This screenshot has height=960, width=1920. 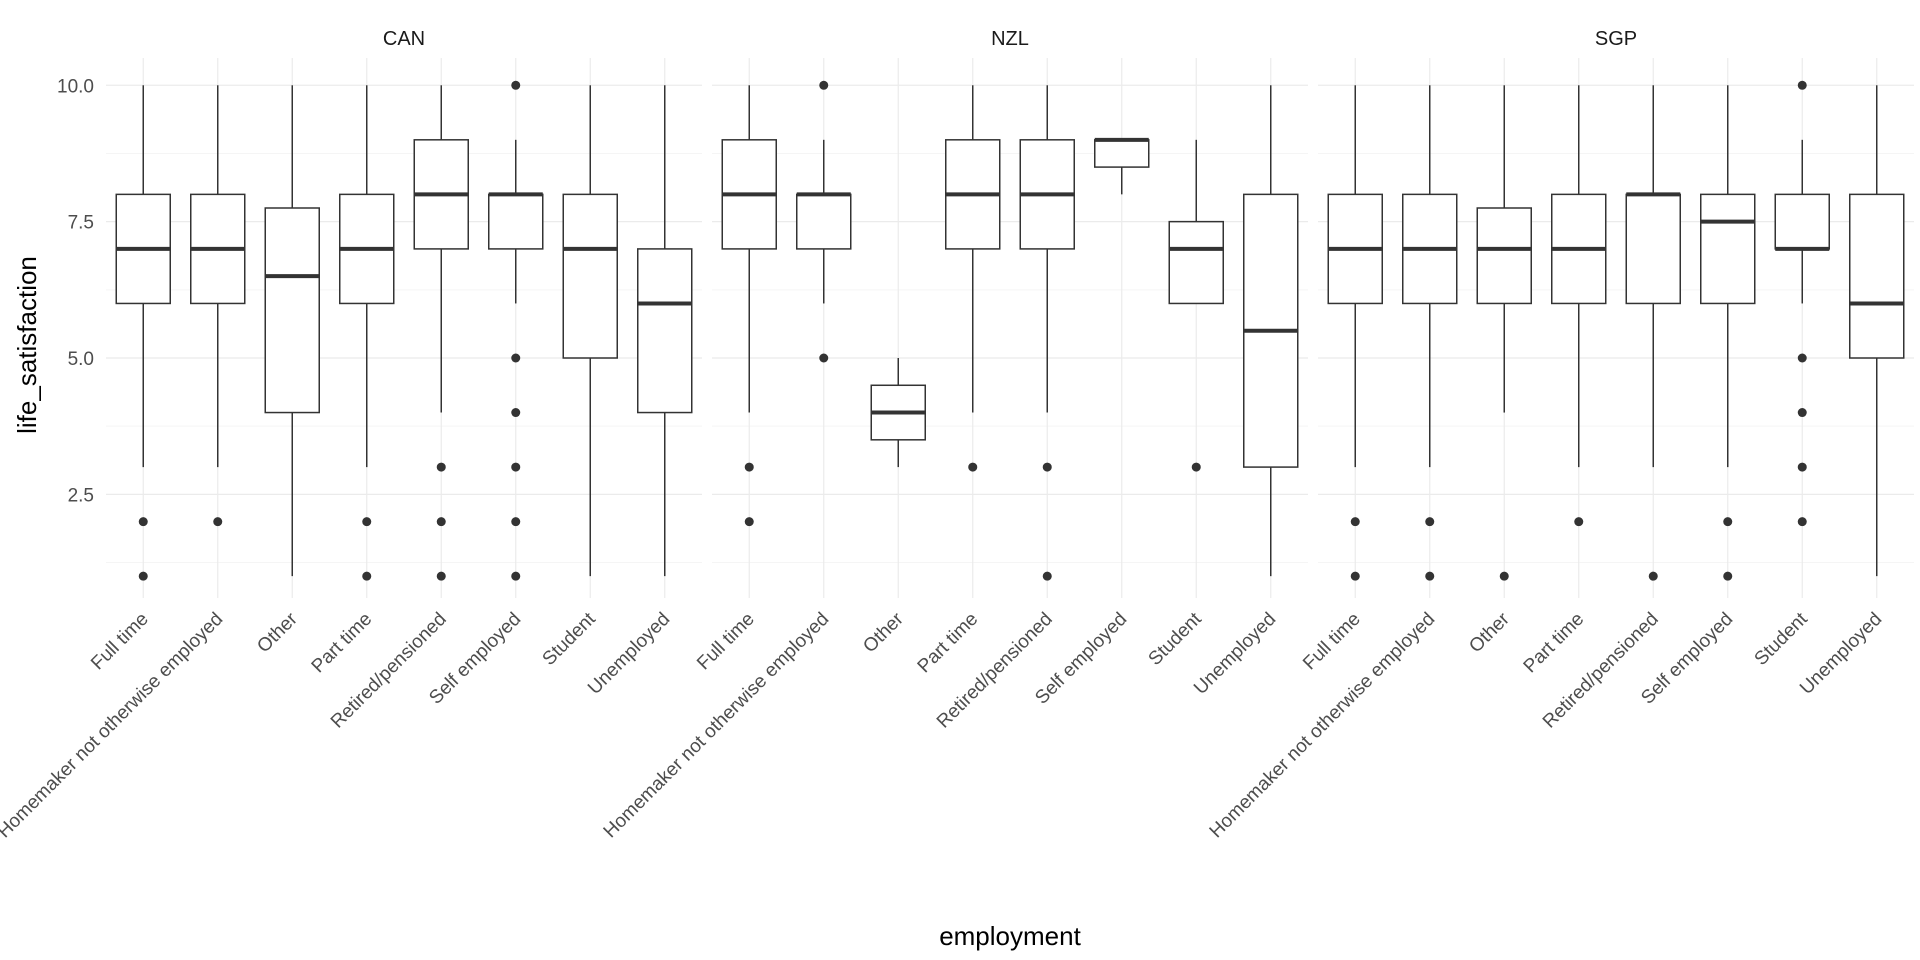 What do you see at coordinates (1616, 39) in the screenshot?
I see `facet-title: SGP` at bounding box center [1616, 39].